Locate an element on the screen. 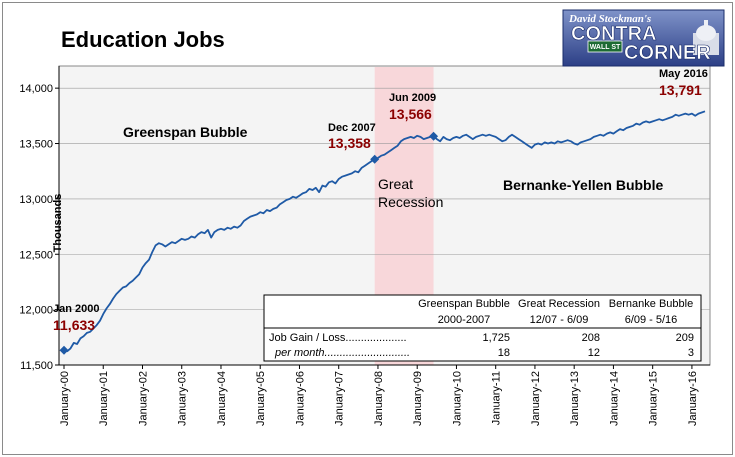  annotation-value-jun-2009: 13,566 is located at coordinates (410, 114).